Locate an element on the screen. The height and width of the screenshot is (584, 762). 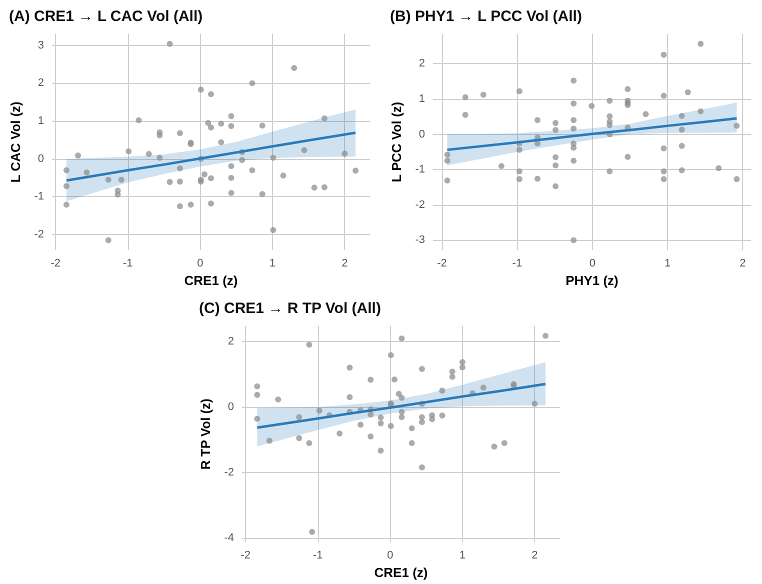
y-tick-label: -3 is located at coordinates (420, 240).